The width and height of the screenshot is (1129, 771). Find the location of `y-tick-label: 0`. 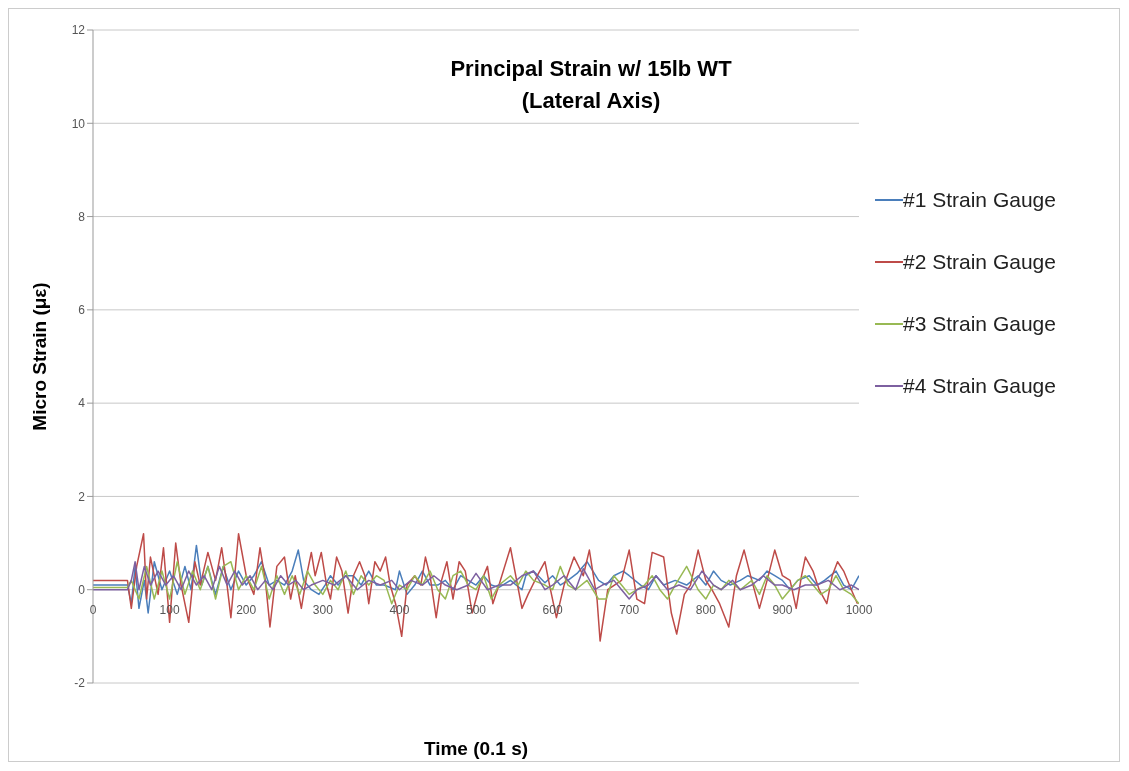

y-tick-label: 0 is located at coordinates (82, 589).